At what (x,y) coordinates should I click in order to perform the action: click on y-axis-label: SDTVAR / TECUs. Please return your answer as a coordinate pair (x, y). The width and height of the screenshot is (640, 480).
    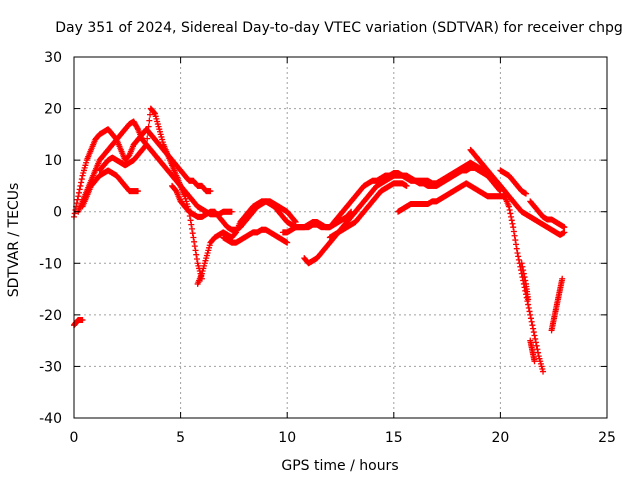
    Looking at the image, I should click on (14, 240).